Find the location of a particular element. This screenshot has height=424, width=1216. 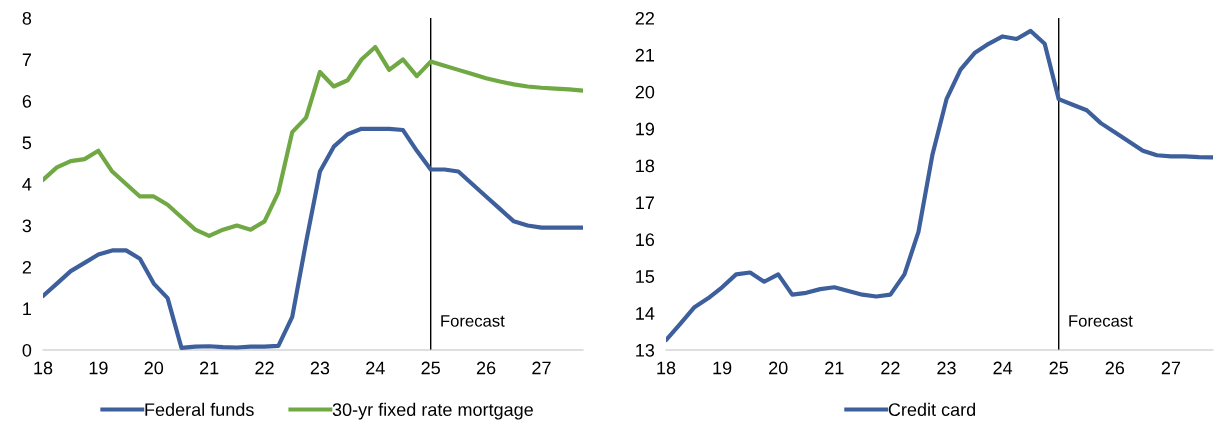

y-tick-label: 3 is located at coordinates (27, 226).